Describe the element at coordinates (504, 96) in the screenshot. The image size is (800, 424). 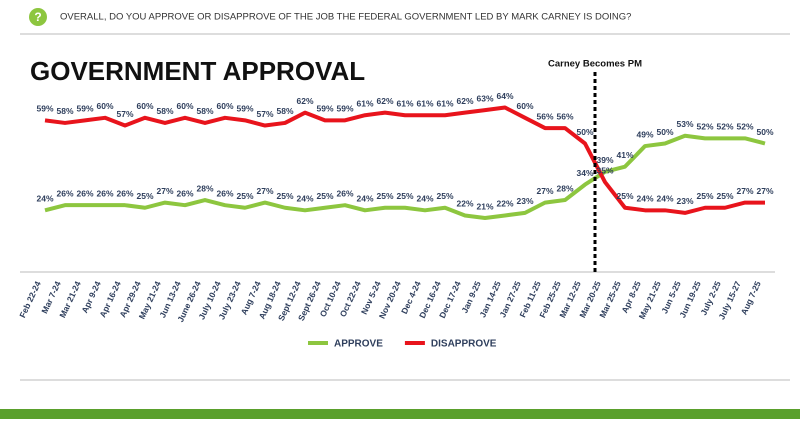
I see `value-label: 64%` at that location.